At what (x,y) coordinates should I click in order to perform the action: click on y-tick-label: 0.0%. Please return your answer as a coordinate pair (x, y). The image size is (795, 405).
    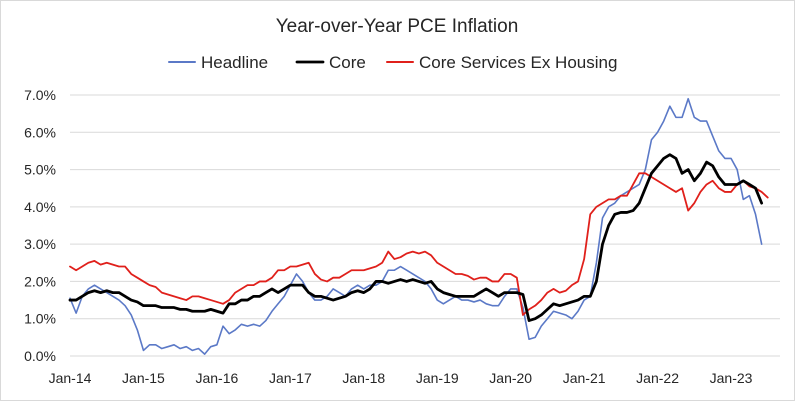
    Looking at the image, I should click on (40, 356).